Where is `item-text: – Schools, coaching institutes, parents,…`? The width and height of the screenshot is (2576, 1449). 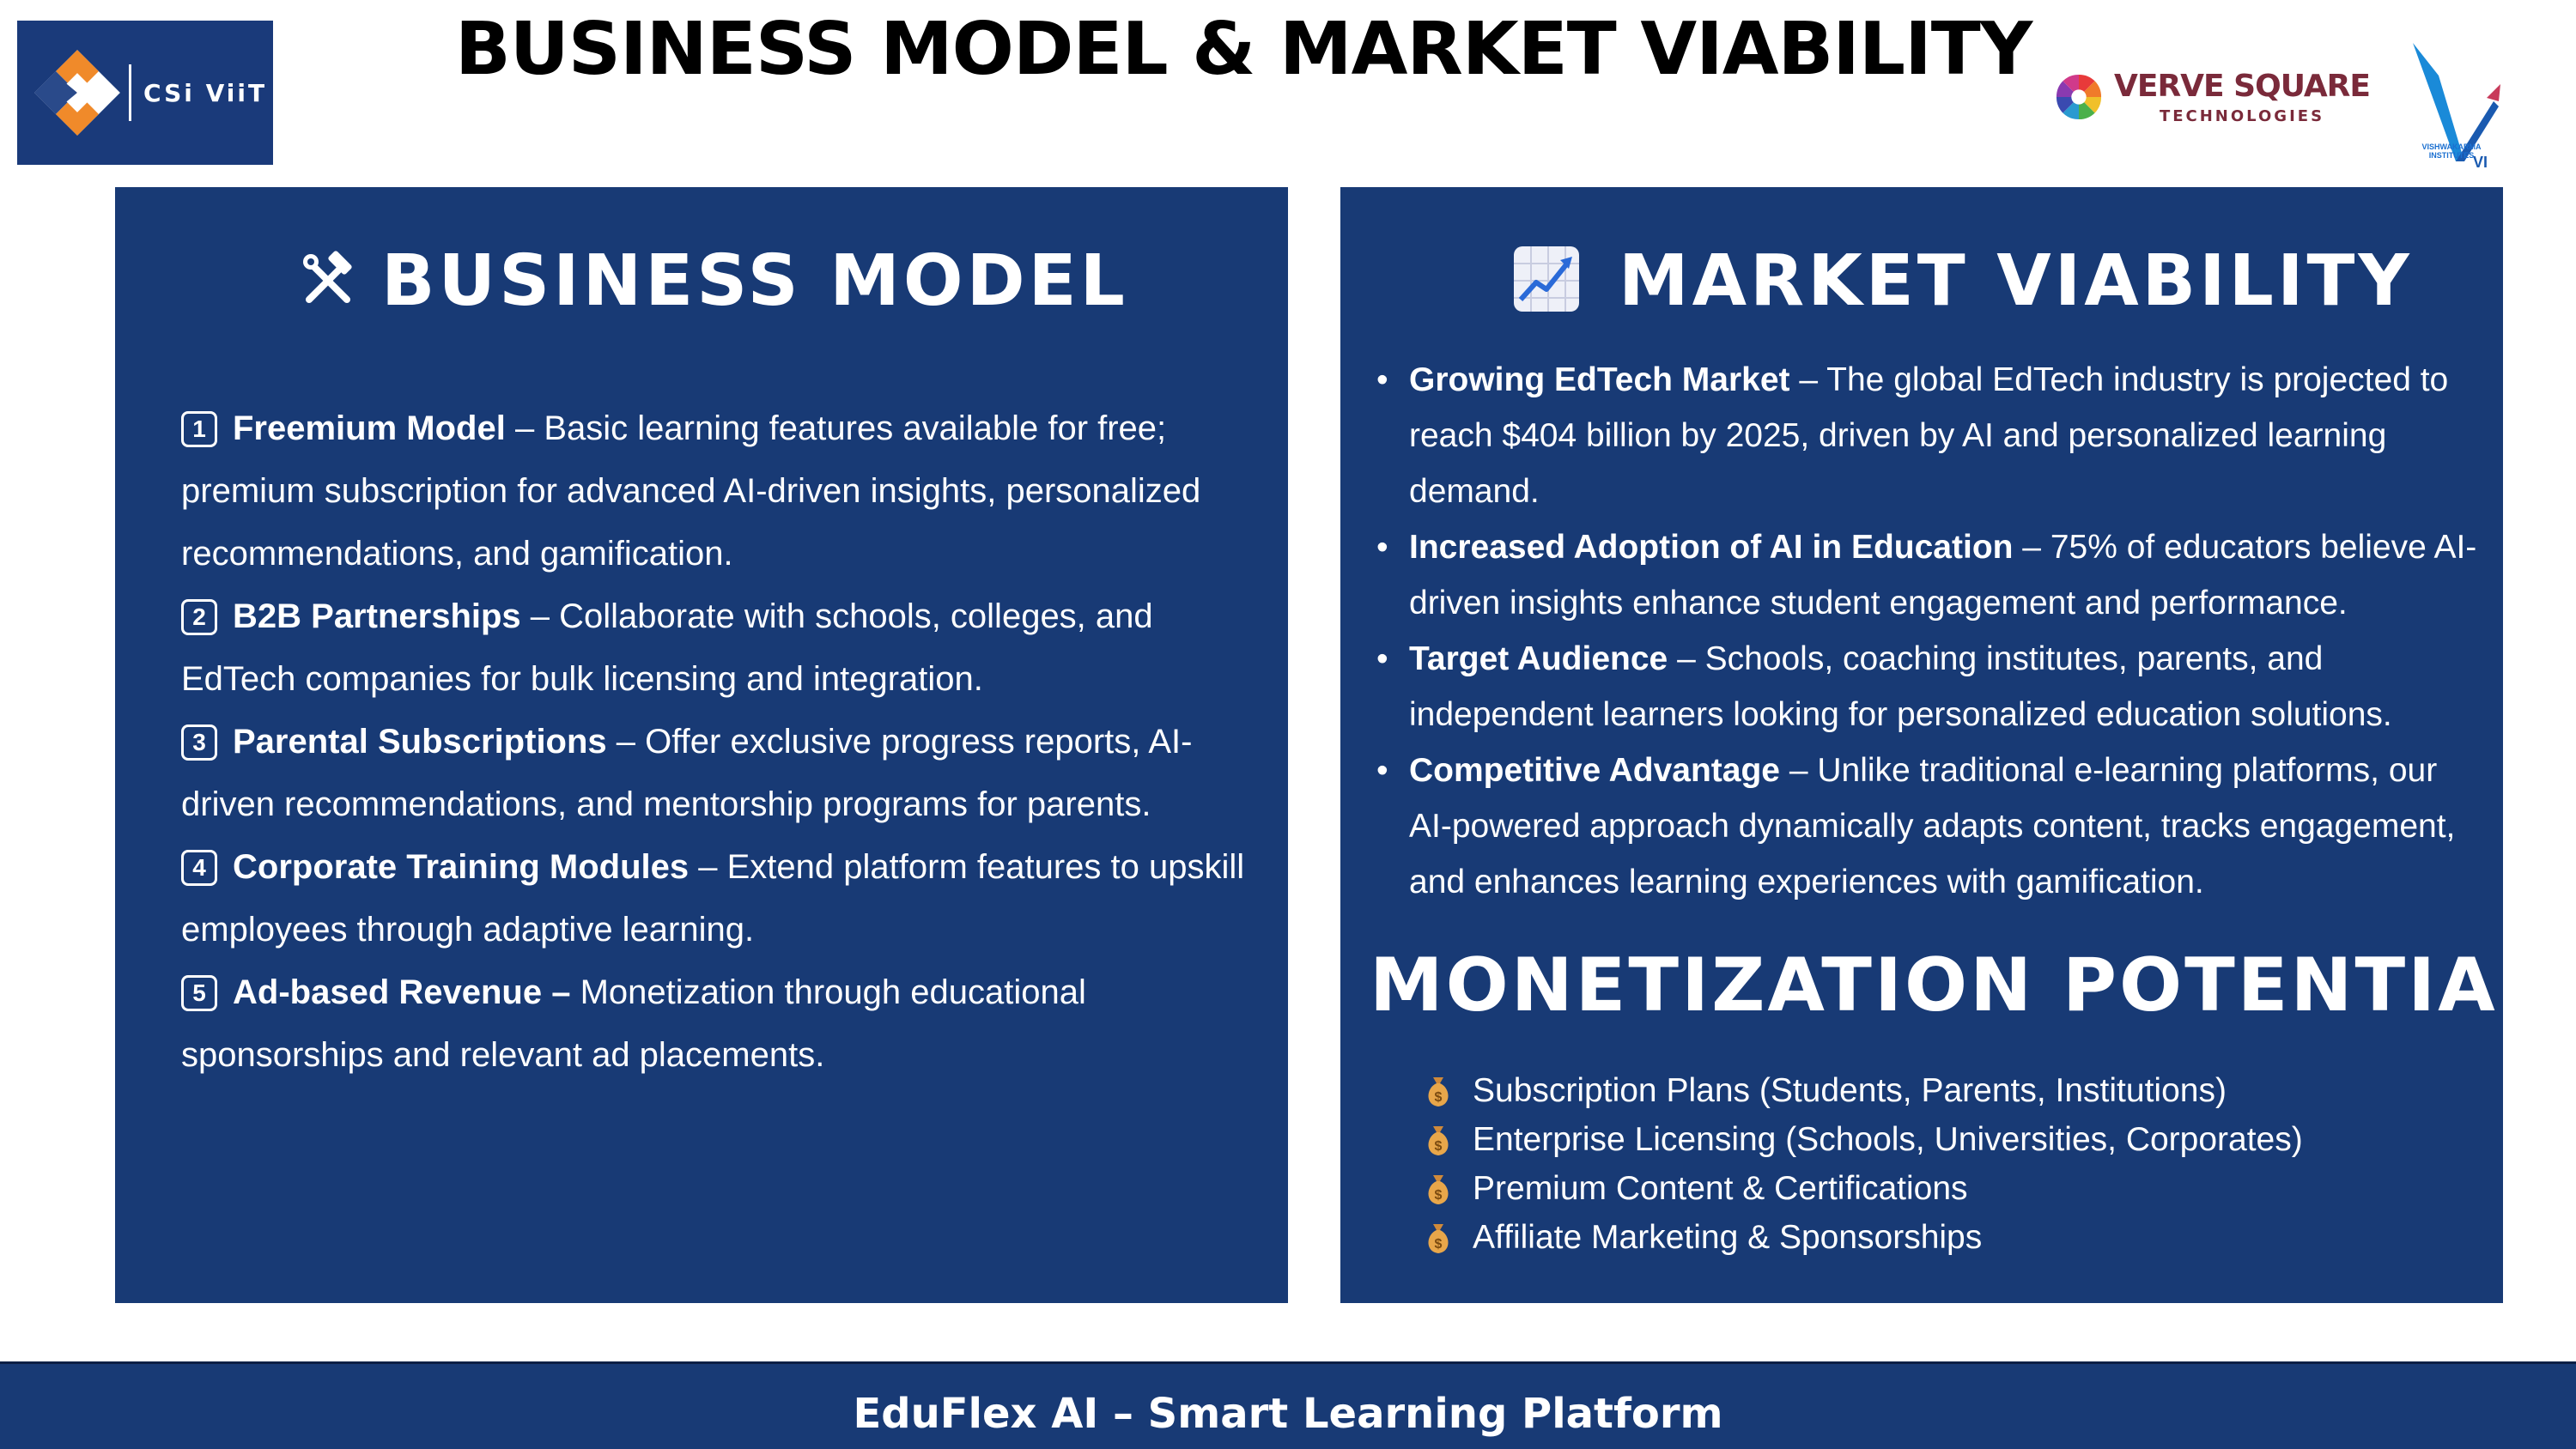
item-text: – Schools, coaching institutes, parents,… is located at coordinates (1901, 686).